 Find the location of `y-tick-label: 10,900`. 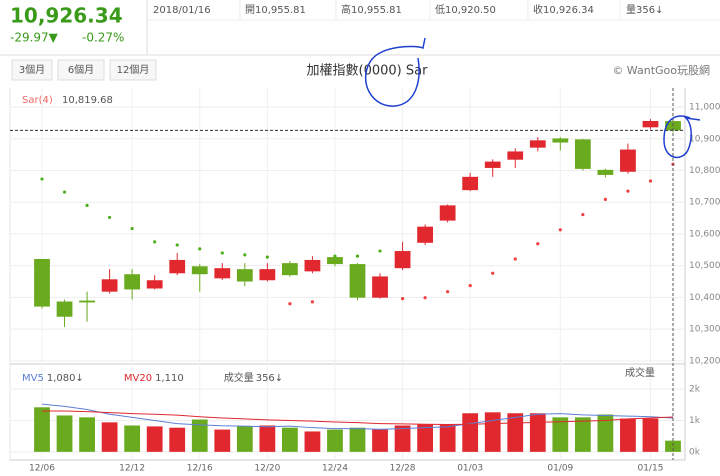

y-tick-label: 10,900 is located at coordinates (704, 139).